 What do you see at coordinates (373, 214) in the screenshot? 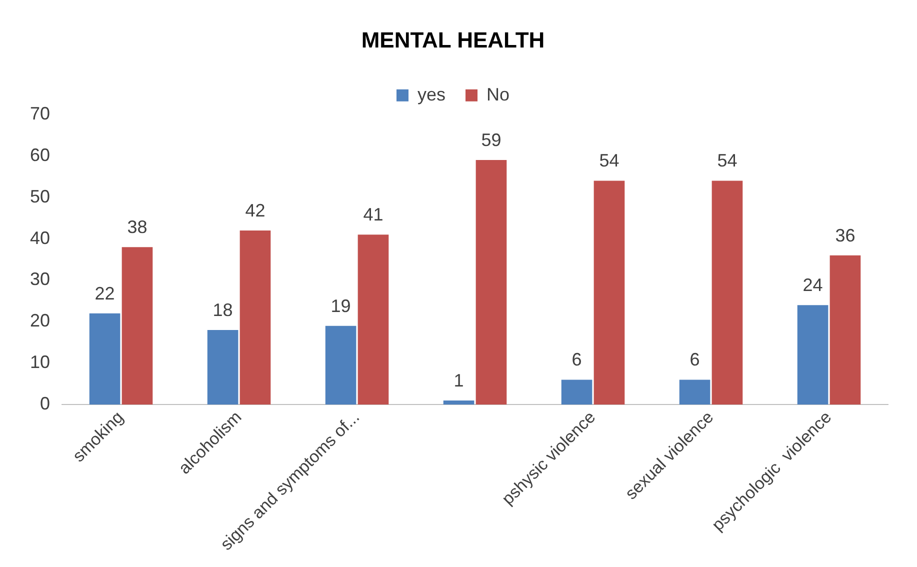
I see `data-label: 41` at bounding box center [373, 214].